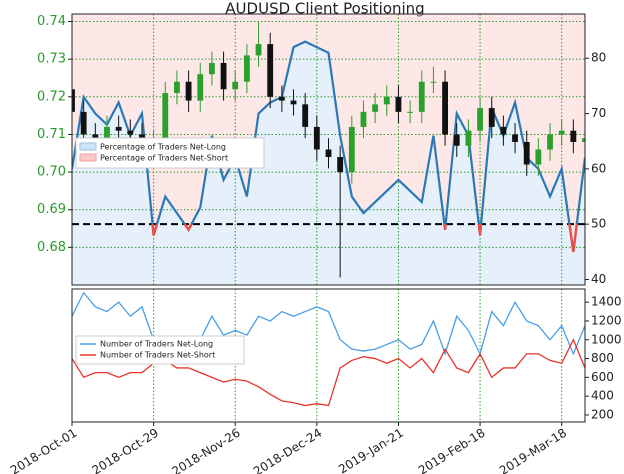  What do you see at coordinates (163, 147) in the screenshot?
I see `legend-label: Percentage of Traders Net-Long` at bounding box center [163, 147].